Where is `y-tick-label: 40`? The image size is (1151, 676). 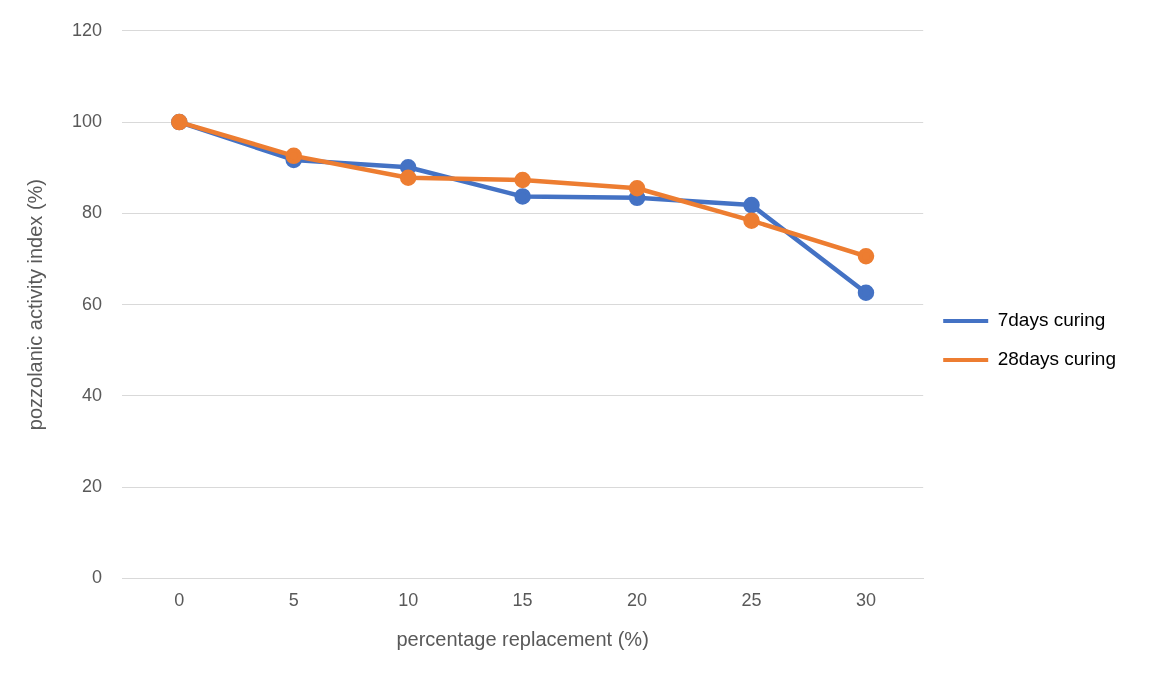
y-tick-label: 40 is located at coordinates (92, 394).